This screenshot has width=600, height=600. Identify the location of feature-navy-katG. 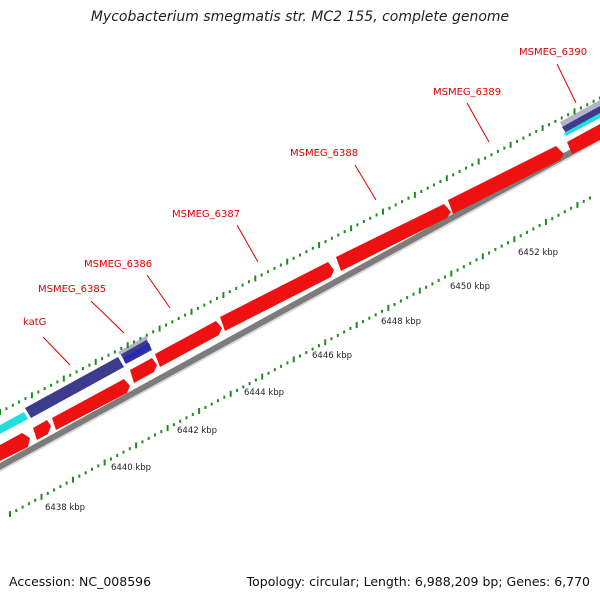
(74, 387).